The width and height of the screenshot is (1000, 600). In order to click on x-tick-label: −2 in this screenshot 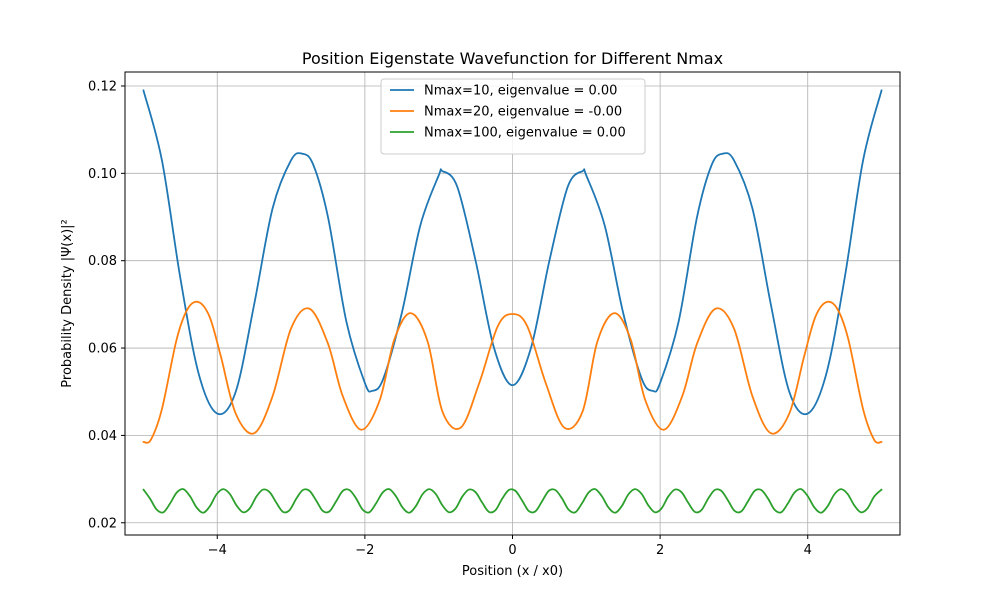, I will do `click(364, 550)`.